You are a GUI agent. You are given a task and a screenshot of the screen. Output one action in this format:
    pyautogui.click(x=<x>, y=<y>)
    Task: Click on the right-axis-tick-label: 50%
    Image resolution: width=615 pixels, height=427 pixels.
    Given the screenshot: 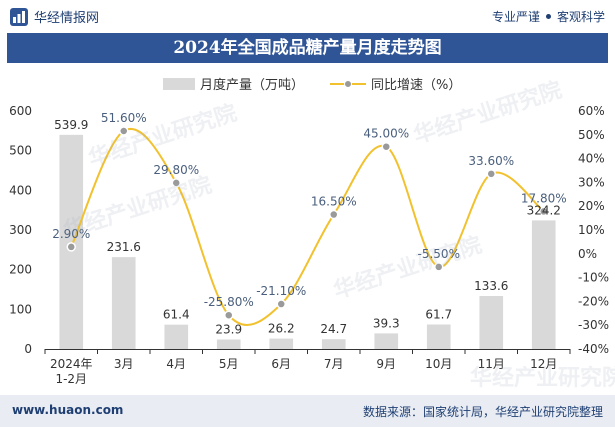 What is the action you would take?
    pyautogui.click(x=591, y=135)
    